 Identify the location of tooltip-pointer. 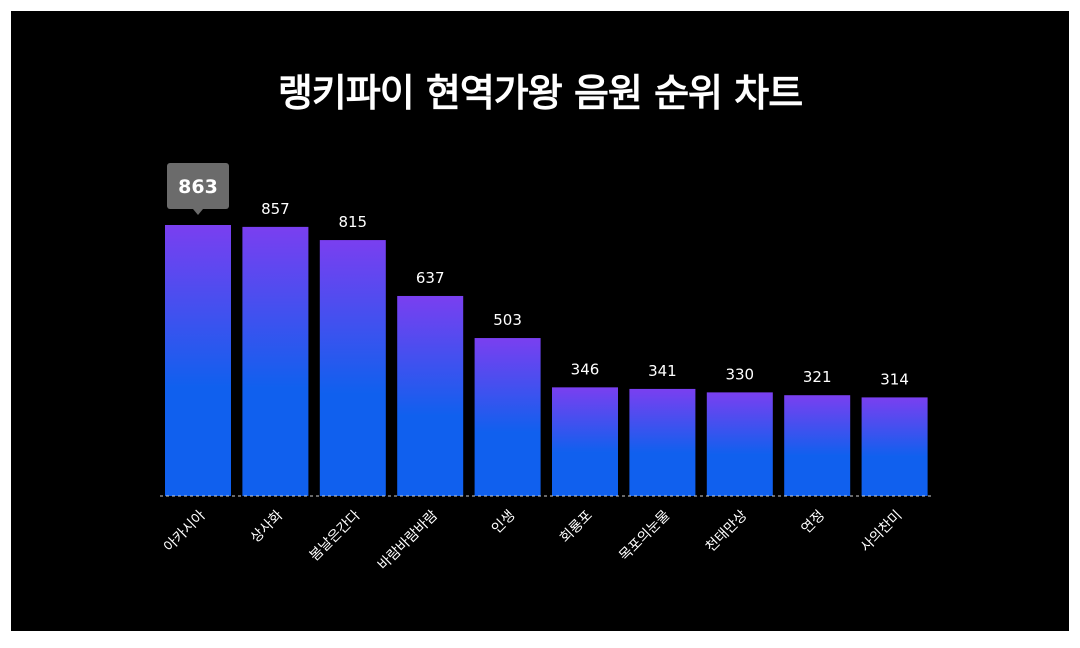
(198, 212).